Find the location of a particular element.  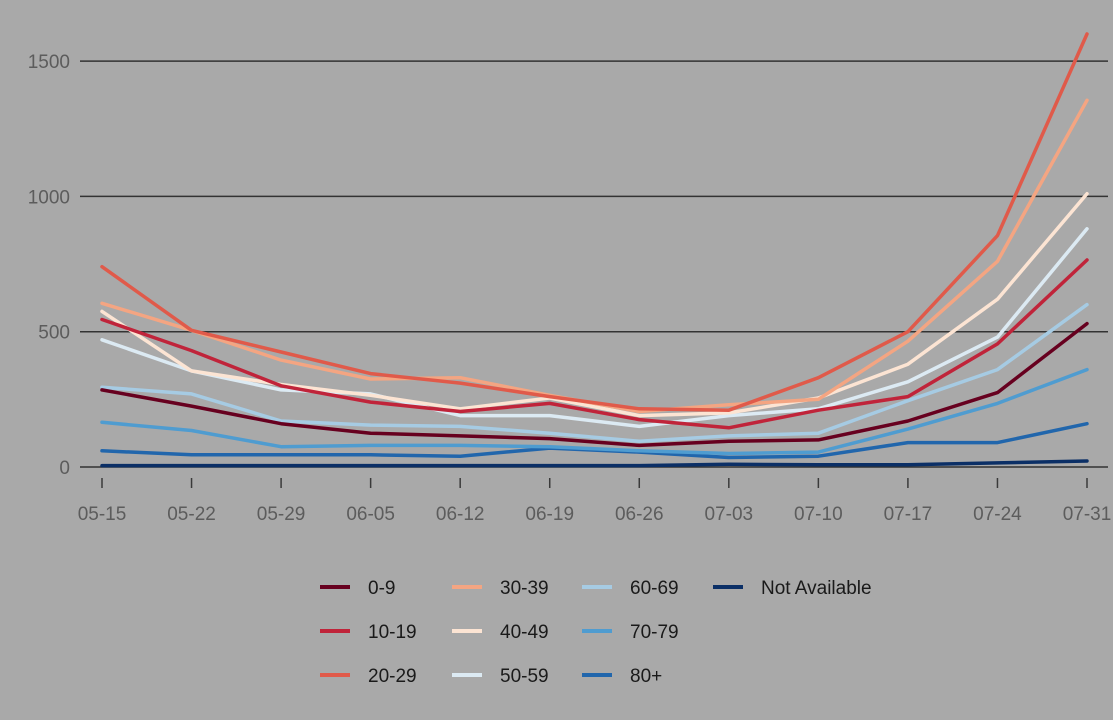

legend-label: Not Available is located at coordinates (816, 588).